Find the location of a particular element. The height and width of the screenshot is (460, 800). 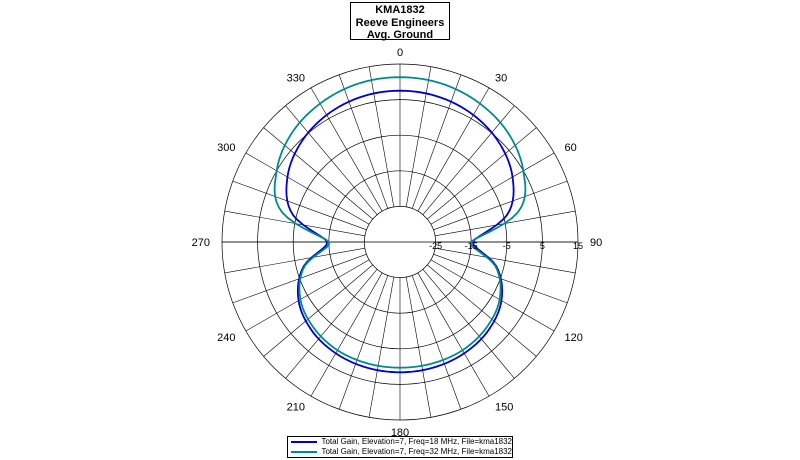

angle-tick-label: 90 is located at coordinates (596, 243).